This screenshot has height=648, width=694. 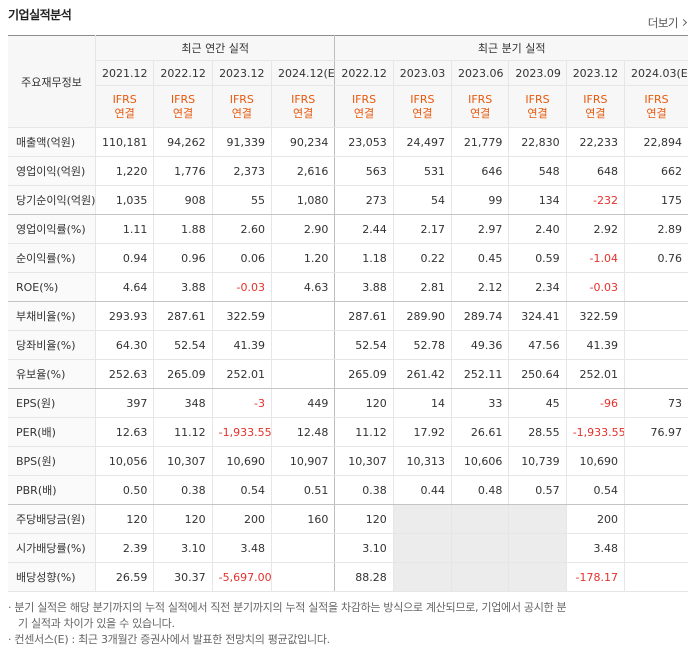 What do you see at coordinates (124, 577) in the screenshot?
I see `data-cell: 26.59` at bounding box center [124, 577].